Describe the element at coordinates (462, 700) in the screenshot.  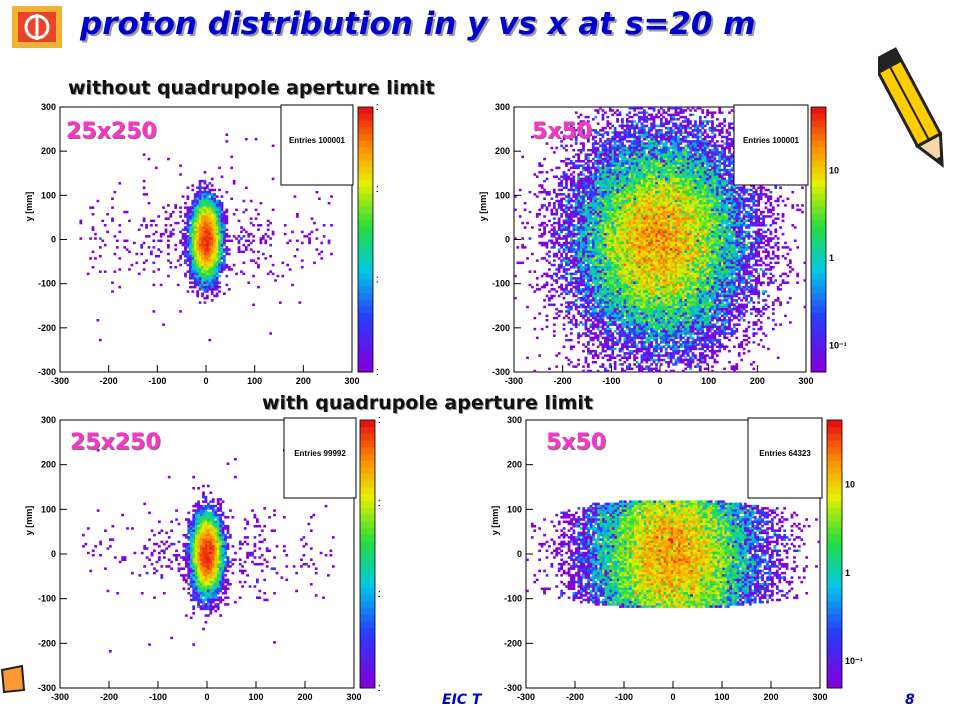
I see `footer-text: EIC T` at that location.